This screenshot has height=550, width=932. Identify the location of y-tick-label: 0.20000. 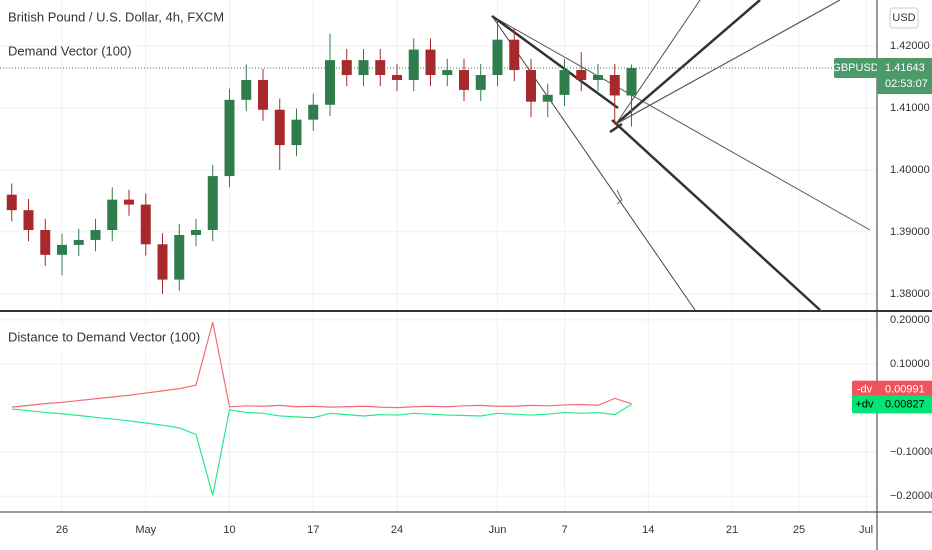
(910, 320).